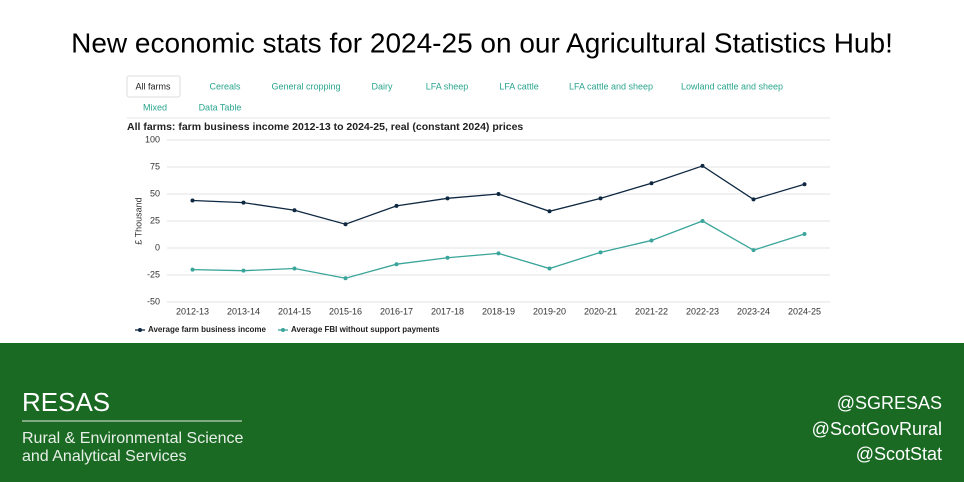  What do you see at coordinates (753, 311) in the screenshot?
I see `x-tick-label: 2023-24` at bounding box center [753, 311].